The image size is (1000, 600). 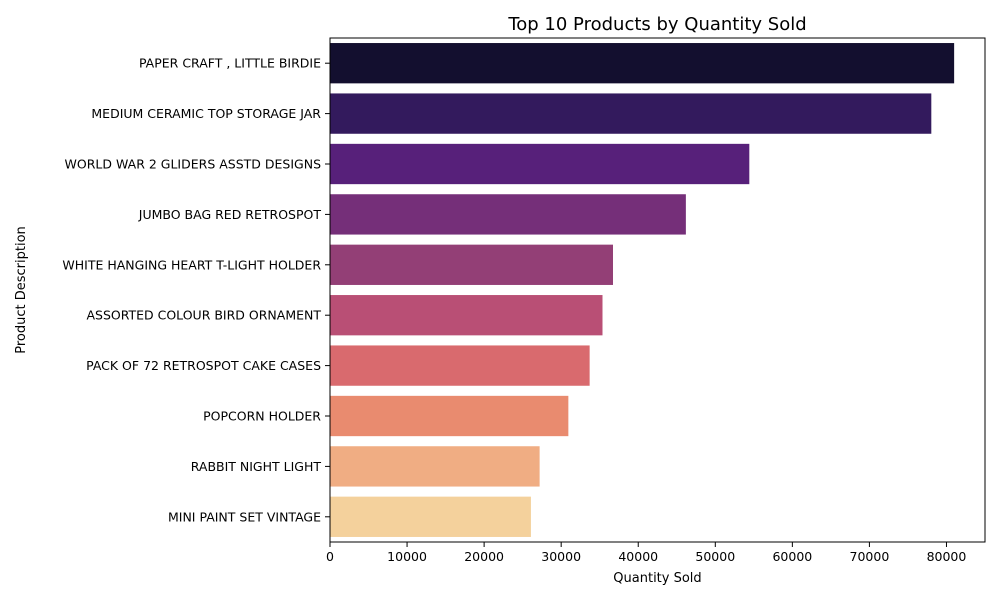 What do you see at coordinates (638, 556) in the screenshot?
I see `x-tick-label: 40000` at bounding box center [638, 556].